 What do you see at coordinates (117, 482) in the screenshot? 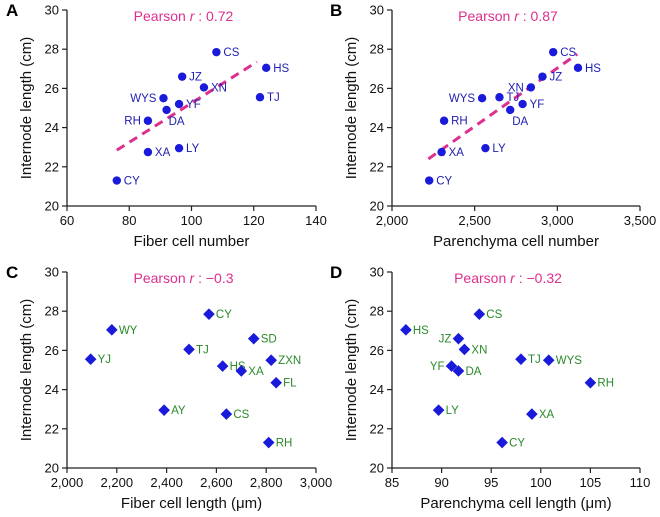
I see `x-tick-label: 2,200` at bounding box center [117, 482].